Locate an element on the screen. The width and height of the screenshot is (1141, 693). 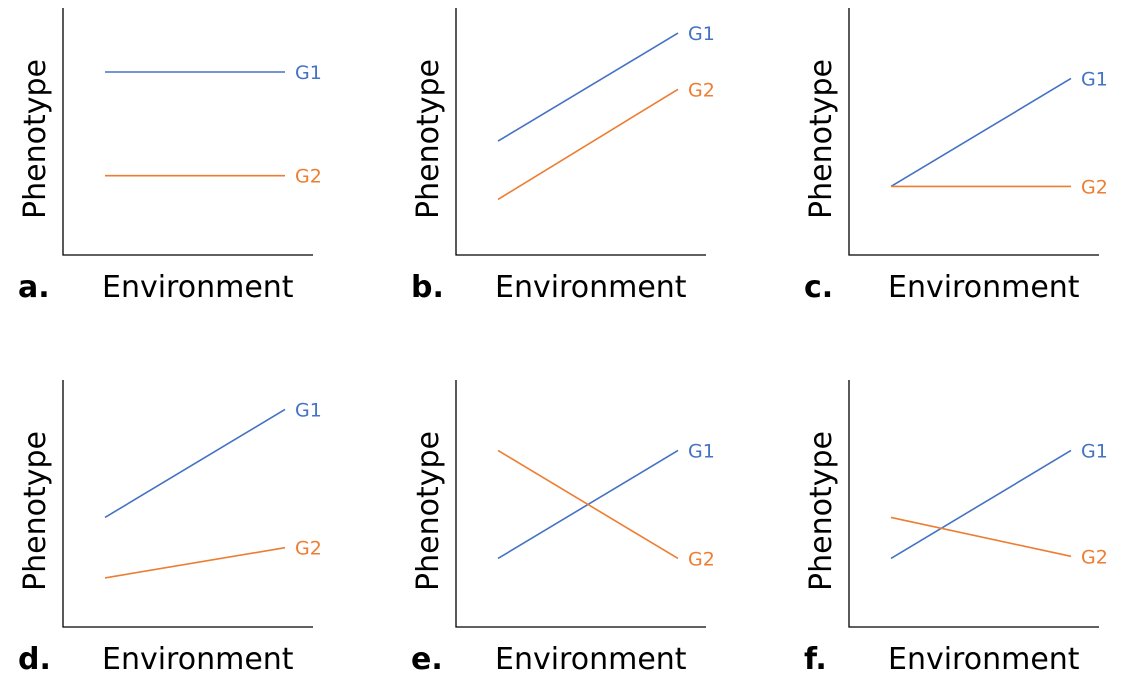
panel-d-g1-label: G1 is located at coordinates (308, 410).